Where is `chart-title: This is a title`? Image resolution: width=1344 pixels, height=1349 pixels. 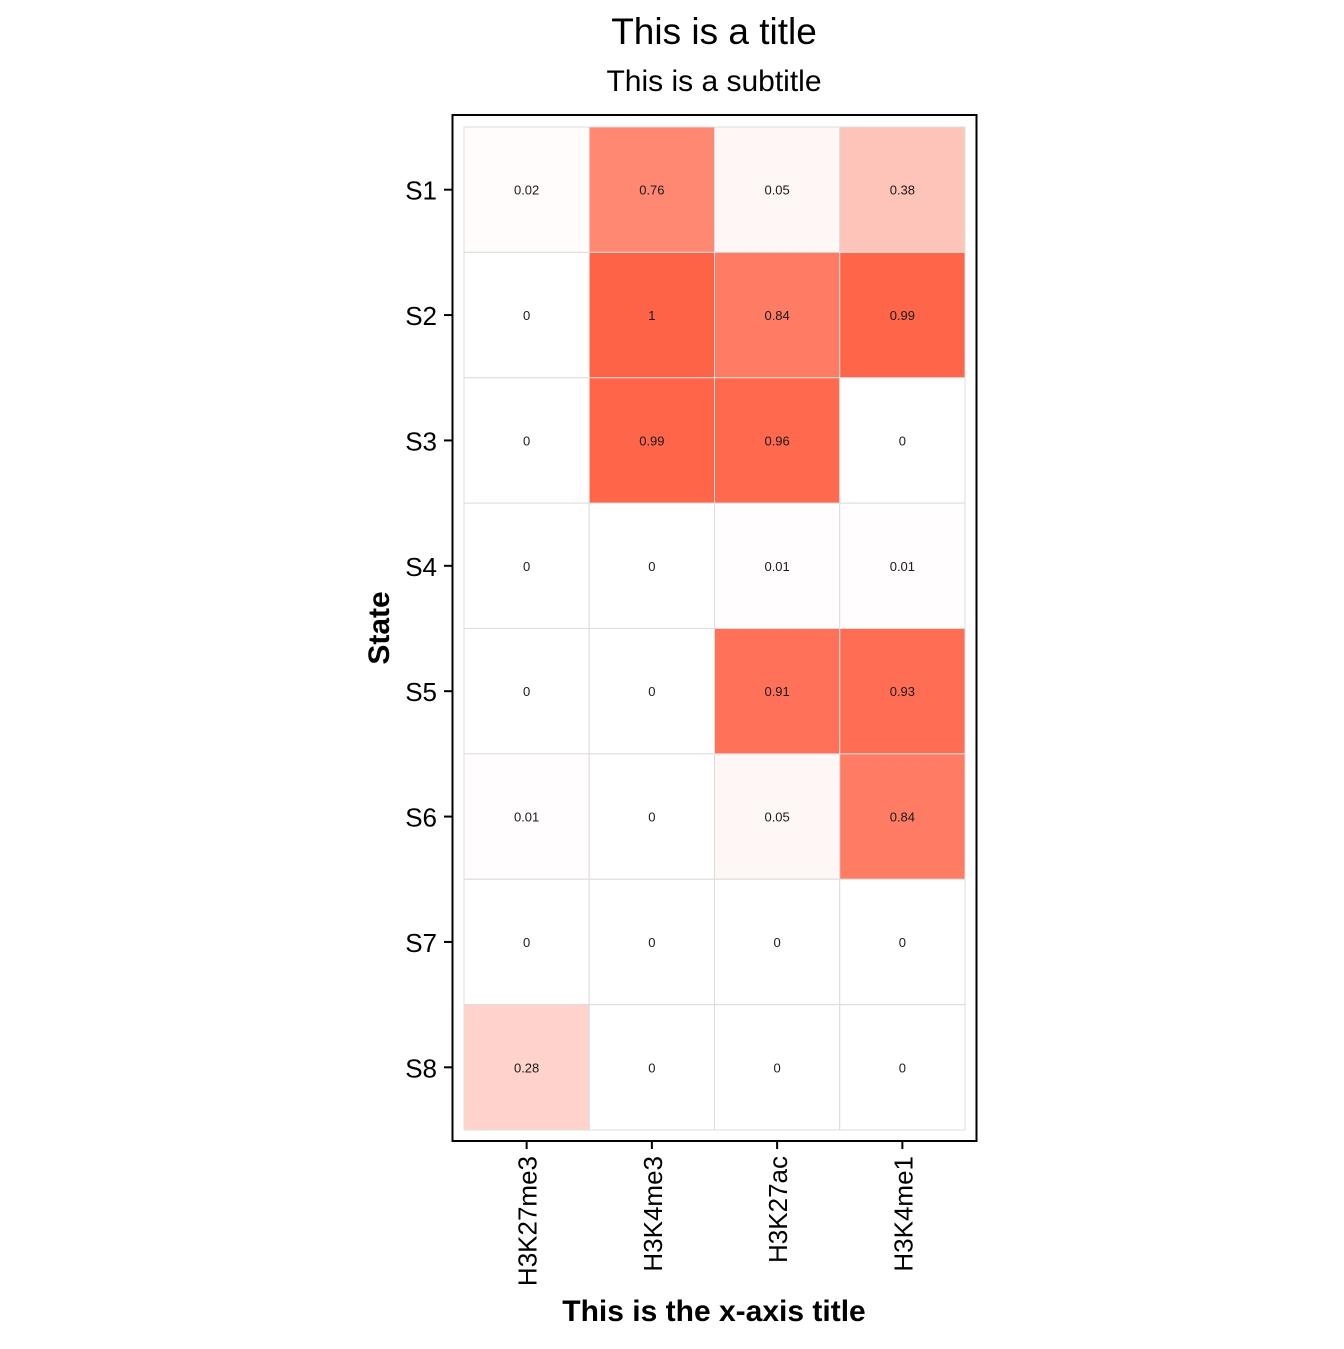
chart-title: This is a title is located at coordinates (714, 31).